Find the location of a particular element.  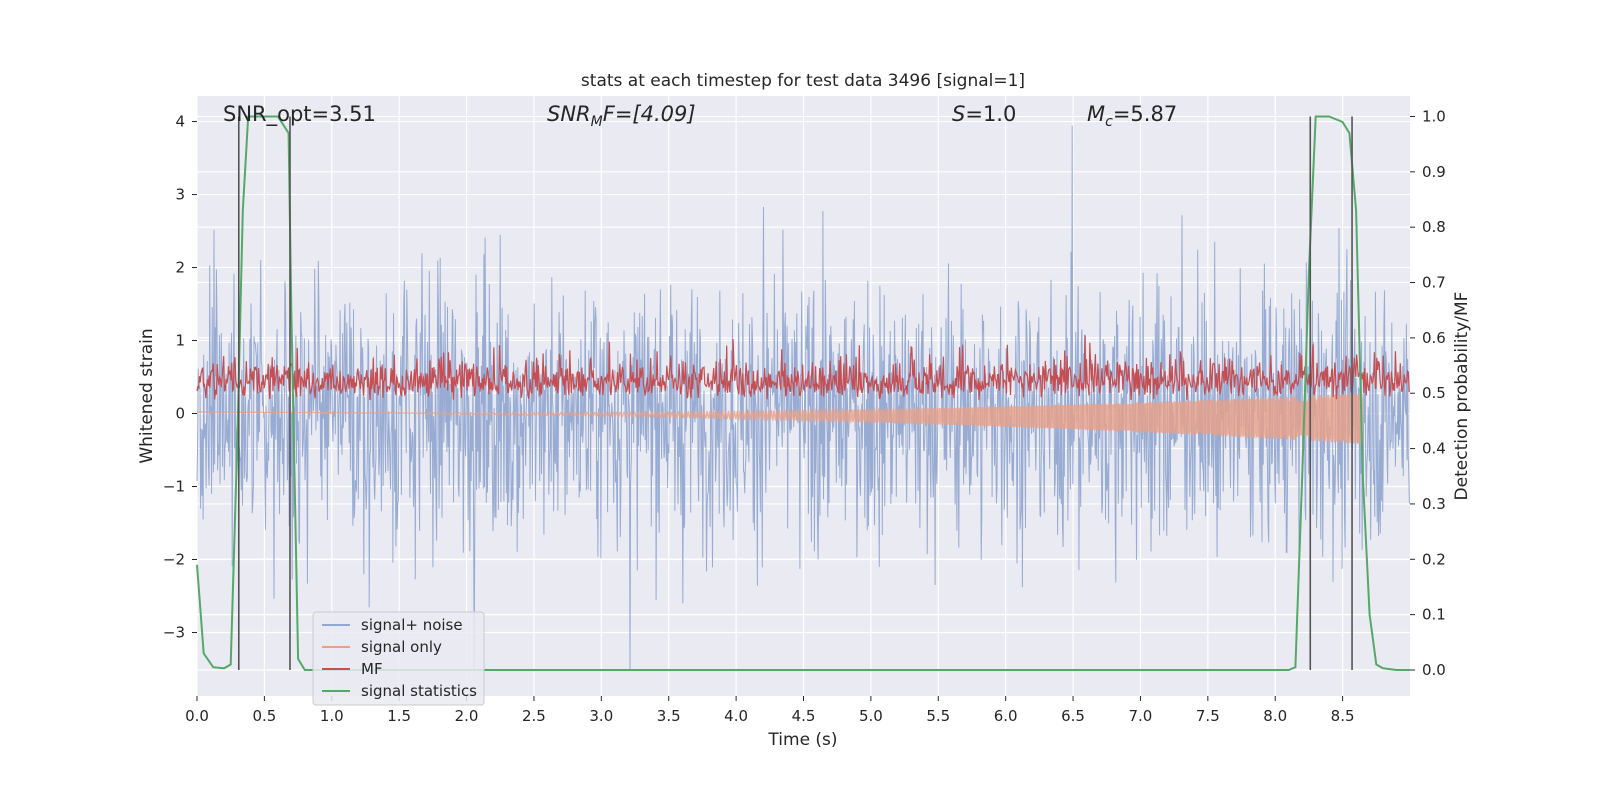

y-tick-label: 2 is located at coordinates (180, 268).